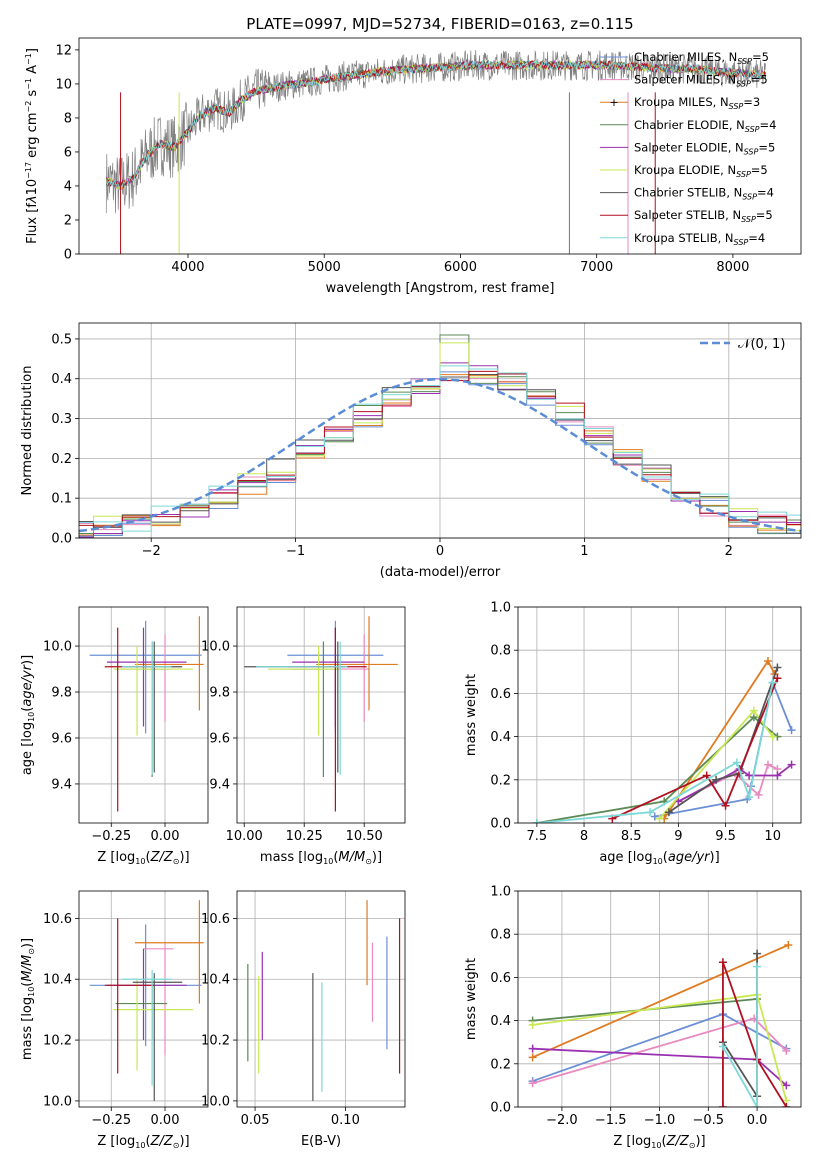 The height and width of the screenshot is (1170, 819). Describe the element at coordinates (678, 836) in the screenshot. I see `x-tick-label: 9` at that location.